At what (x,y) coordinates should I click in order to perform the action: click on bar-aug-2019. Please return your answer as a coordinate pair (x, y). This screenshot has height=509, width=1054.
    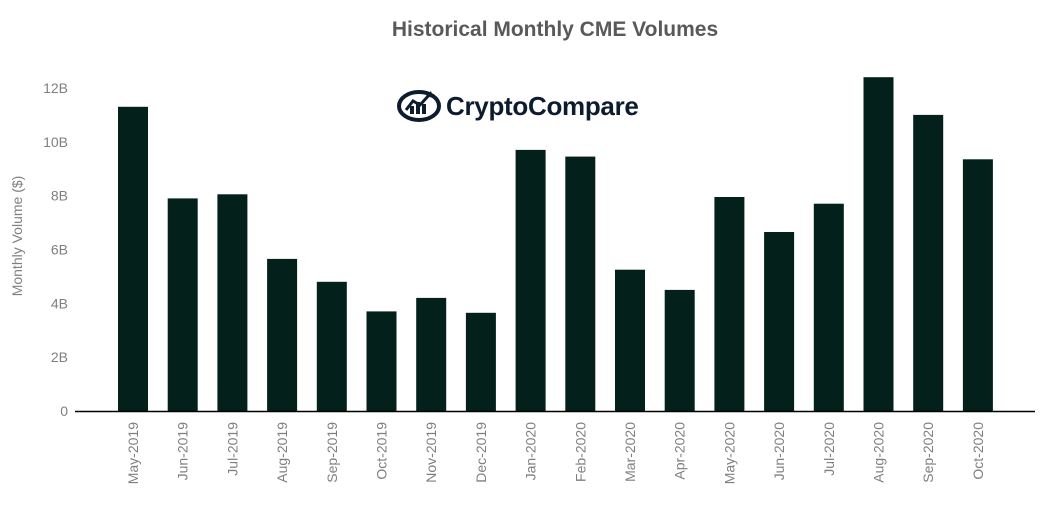
    Looking at the image, I should click on (282, 334).